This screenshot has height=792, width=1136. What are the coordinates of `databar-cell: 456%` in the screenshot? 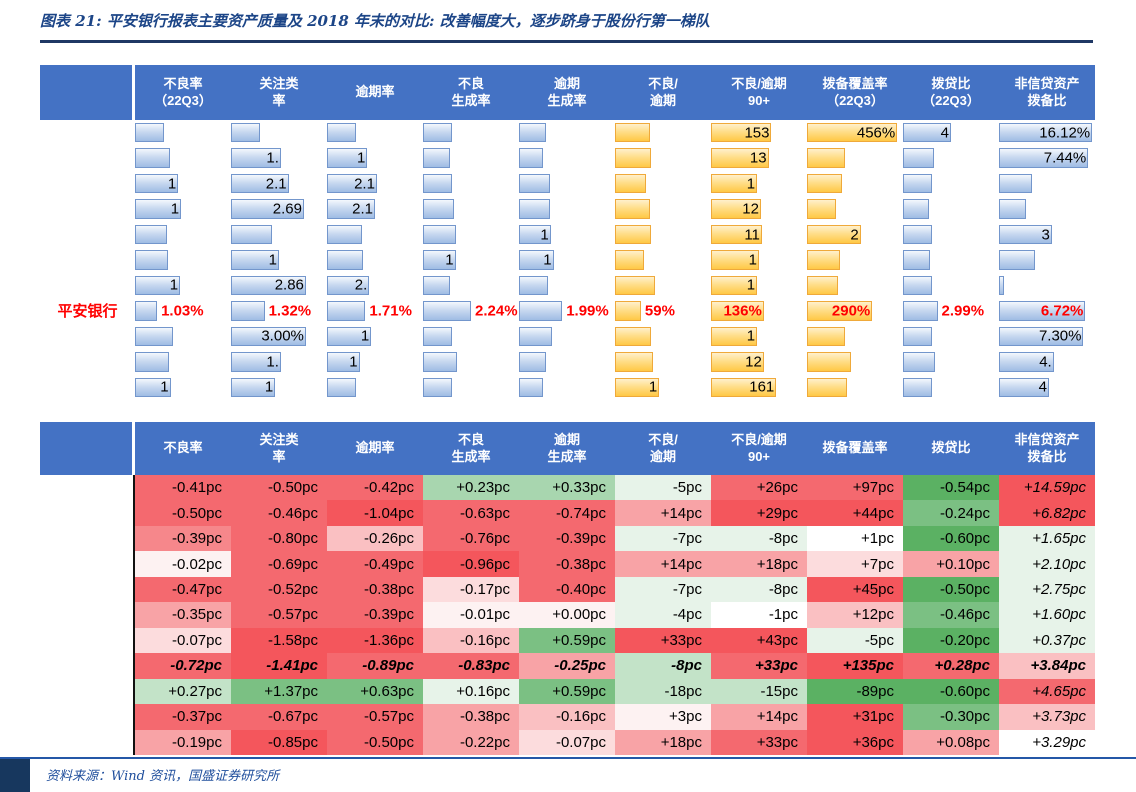 It's located at (855, 132).